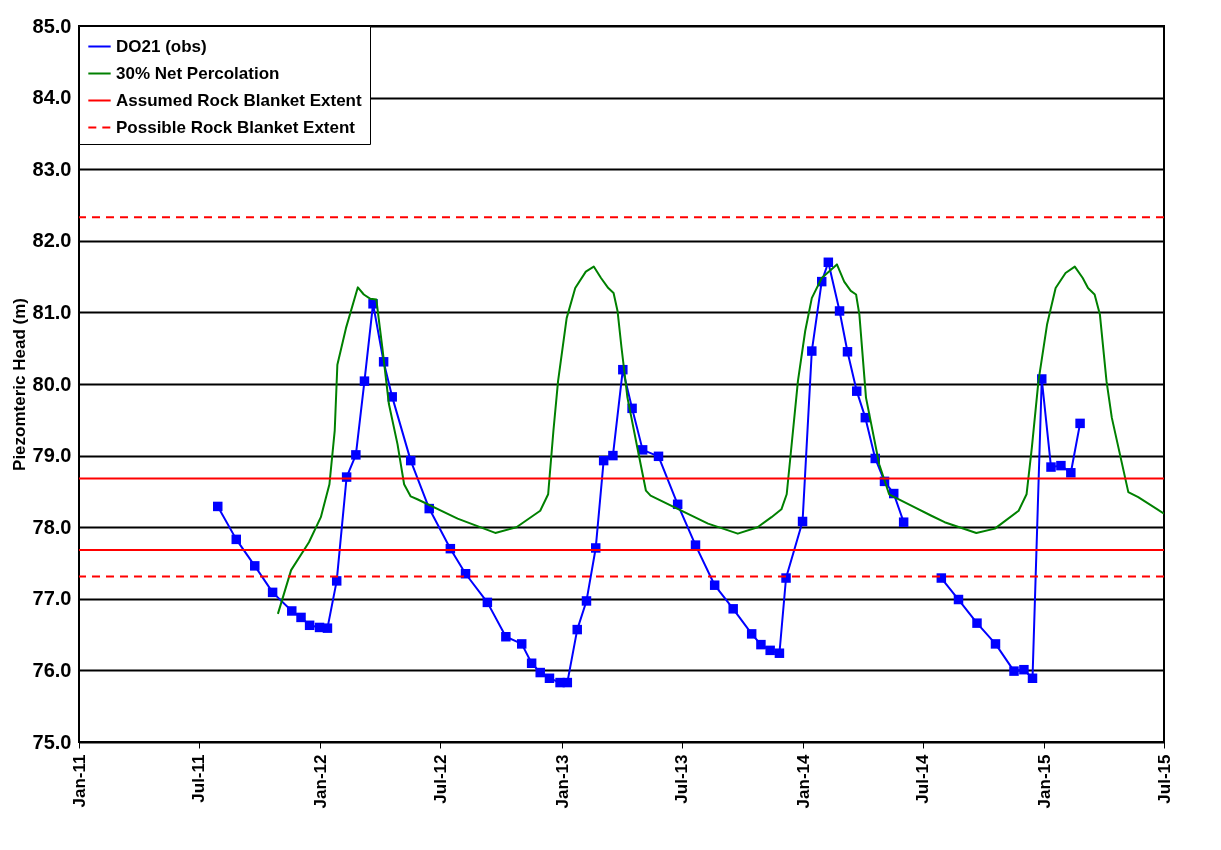 The image size is (1221, 850). Describe the element at coordinates (199, 778) in the screenshot. I see `x-tick-label: Jul-11` at that location.